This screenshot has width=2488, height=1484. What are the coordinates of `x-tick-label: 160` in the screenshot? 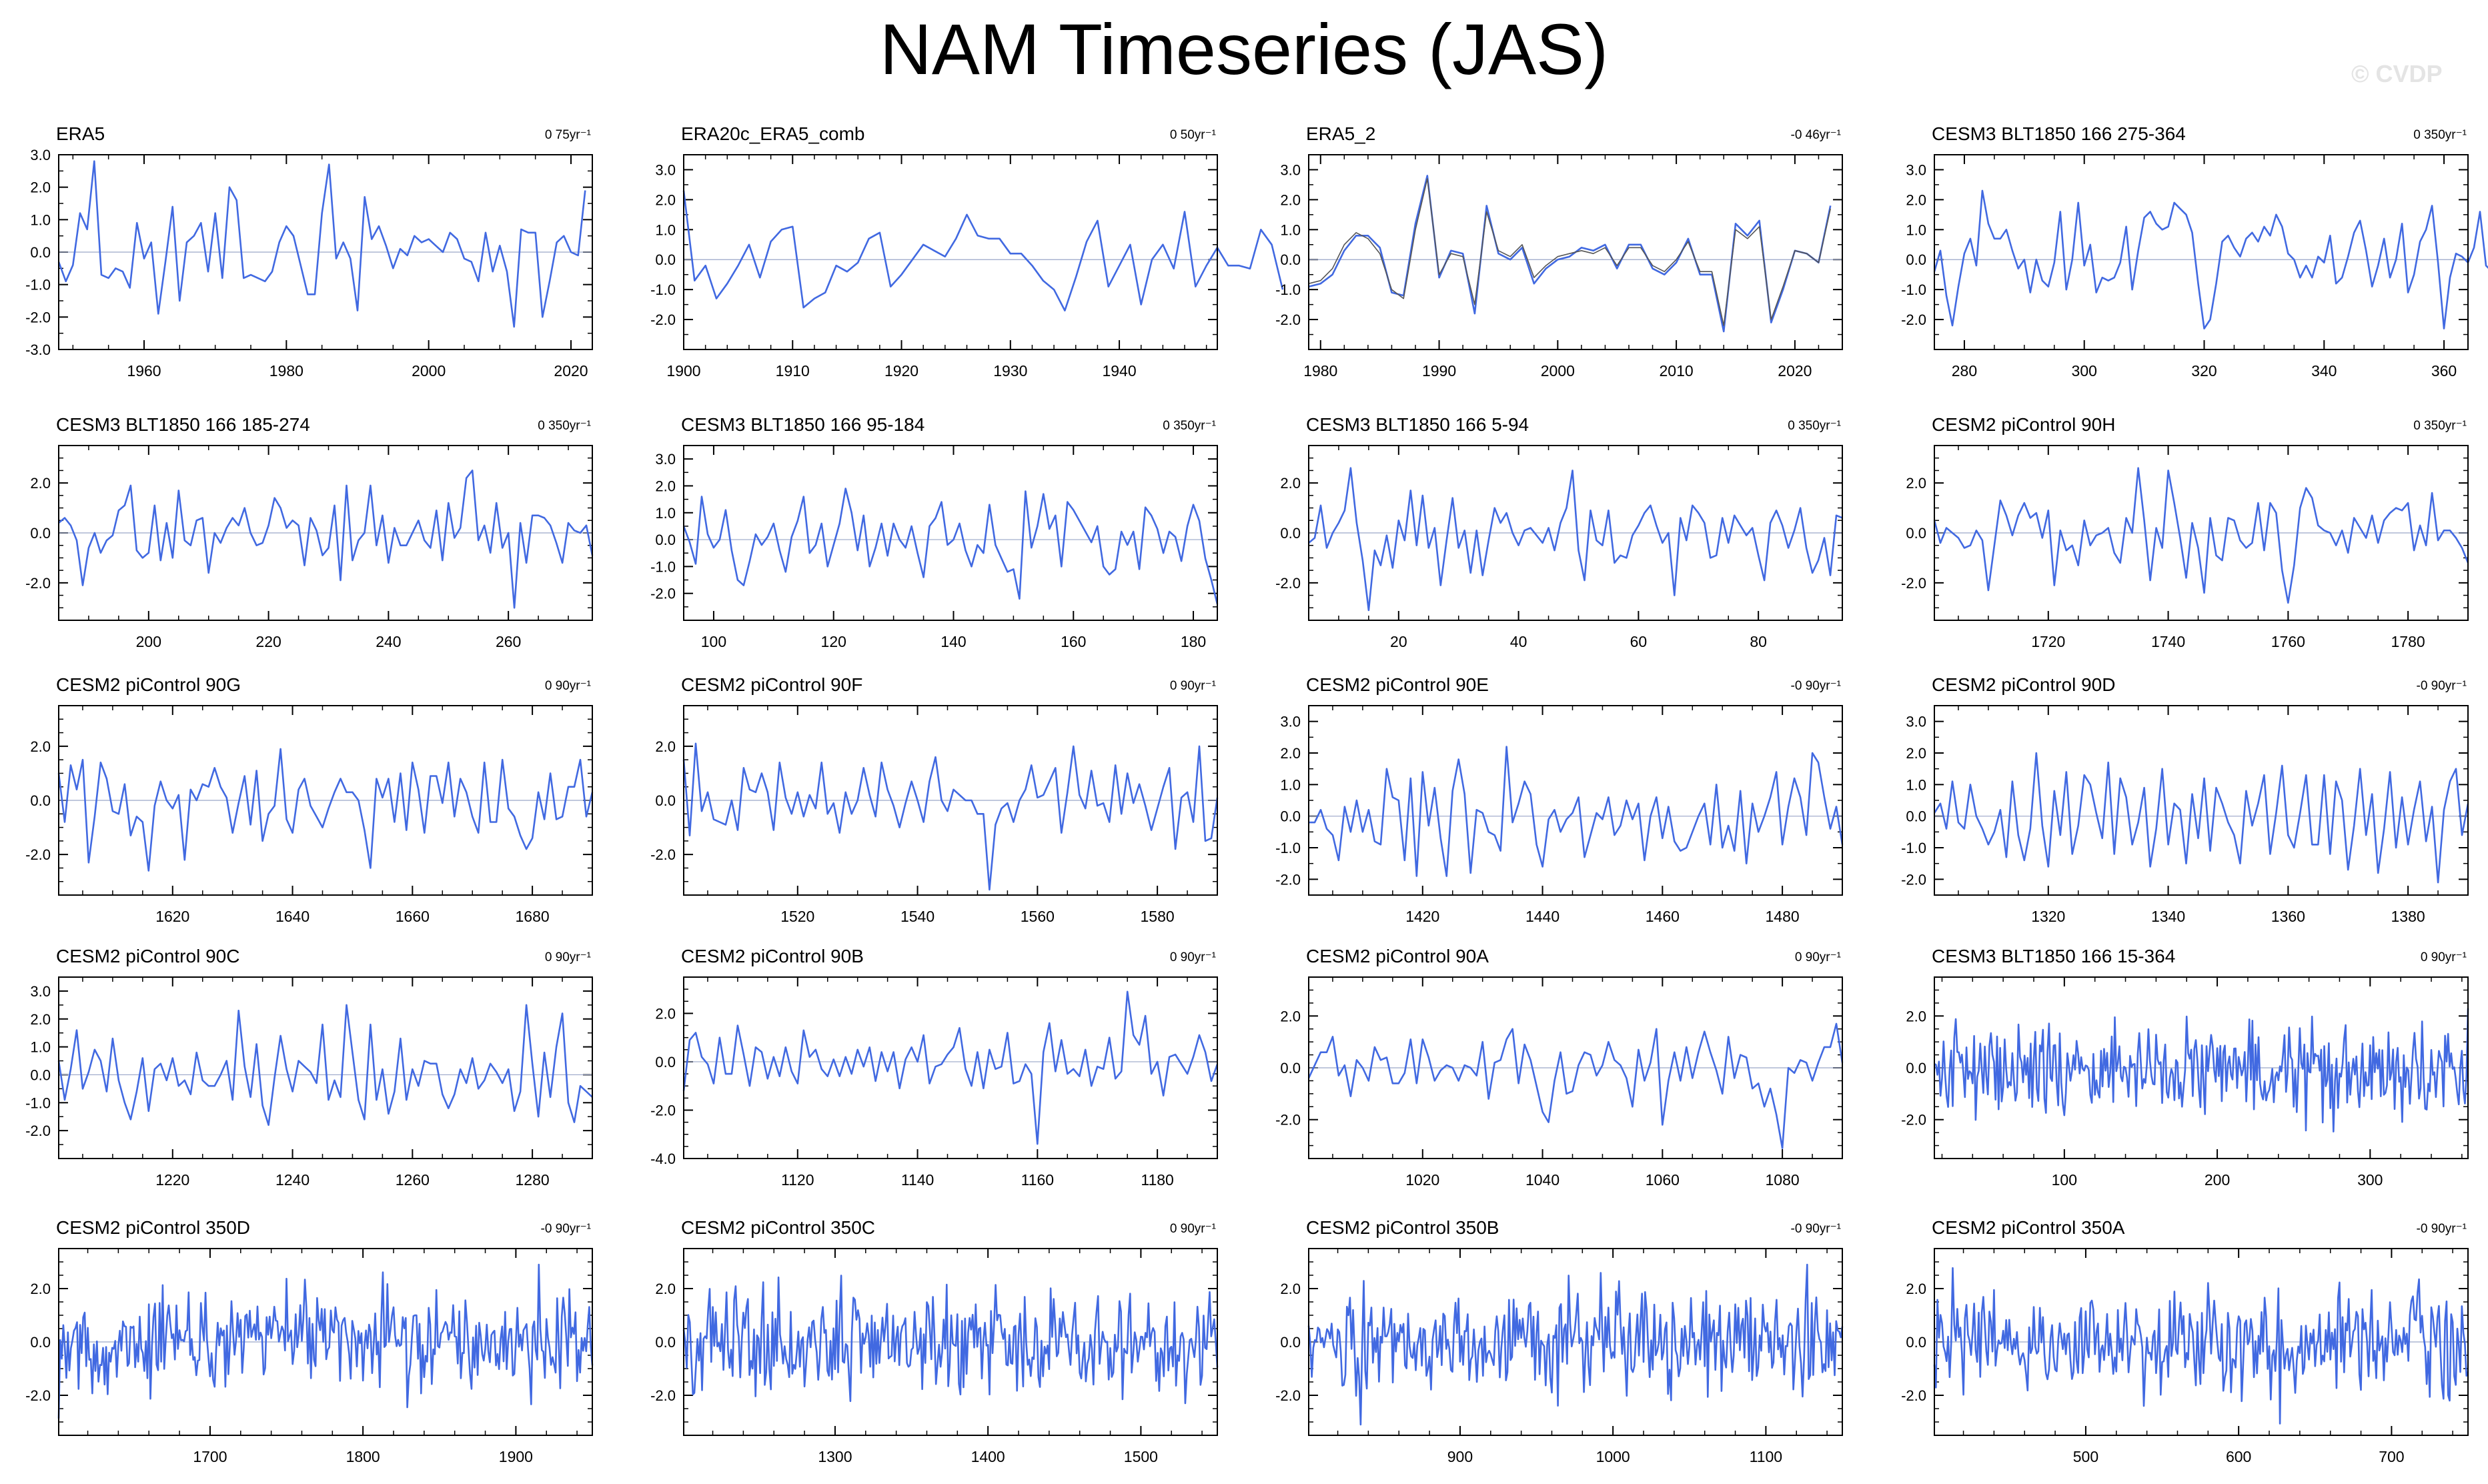 It's located at (1073, 641).